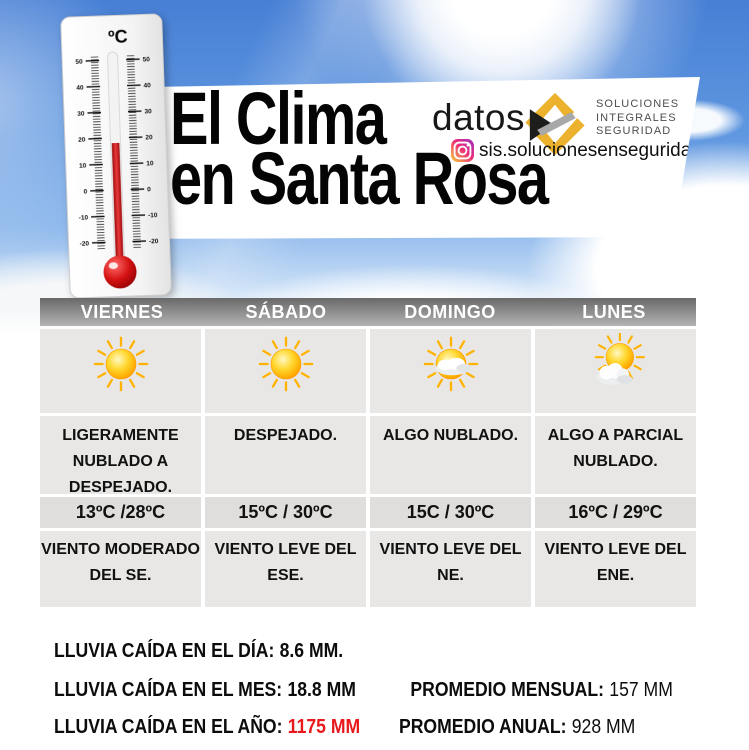 This screenshot has height=750, width=749. What do you see at coordinates (462, 150) in the screenshot?
I see `instagram-icon` at bounding box center [462, 150].